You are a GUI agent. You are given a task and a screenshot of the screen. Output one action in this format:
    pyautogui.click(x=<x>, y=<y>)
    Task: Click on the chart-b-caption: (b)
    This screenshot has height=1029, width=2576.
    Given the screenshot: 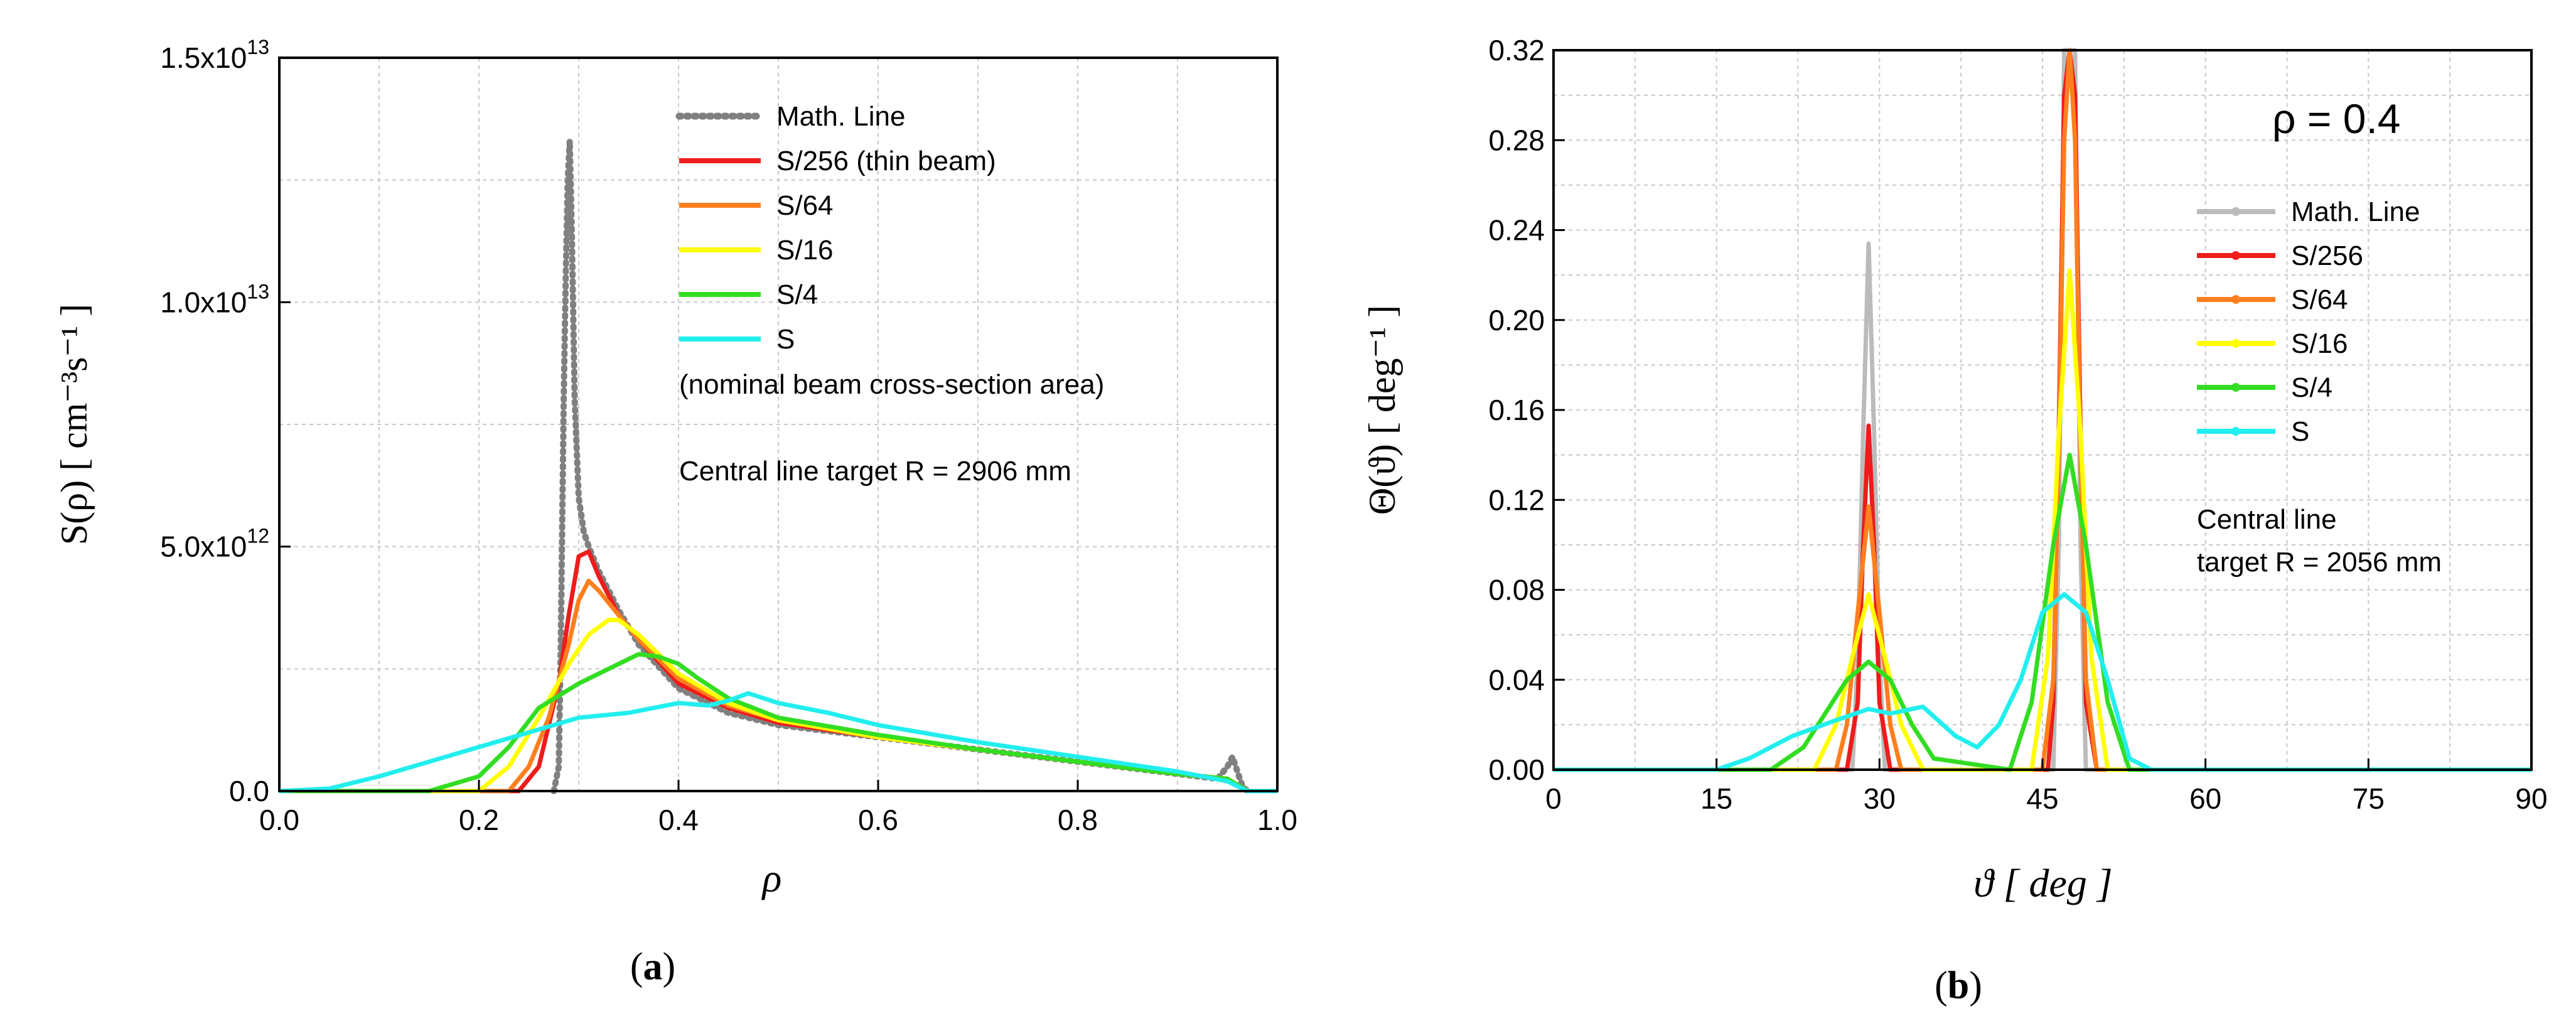 What is the action you would take?
    pyautogui.click(x=1958, y=985)
    